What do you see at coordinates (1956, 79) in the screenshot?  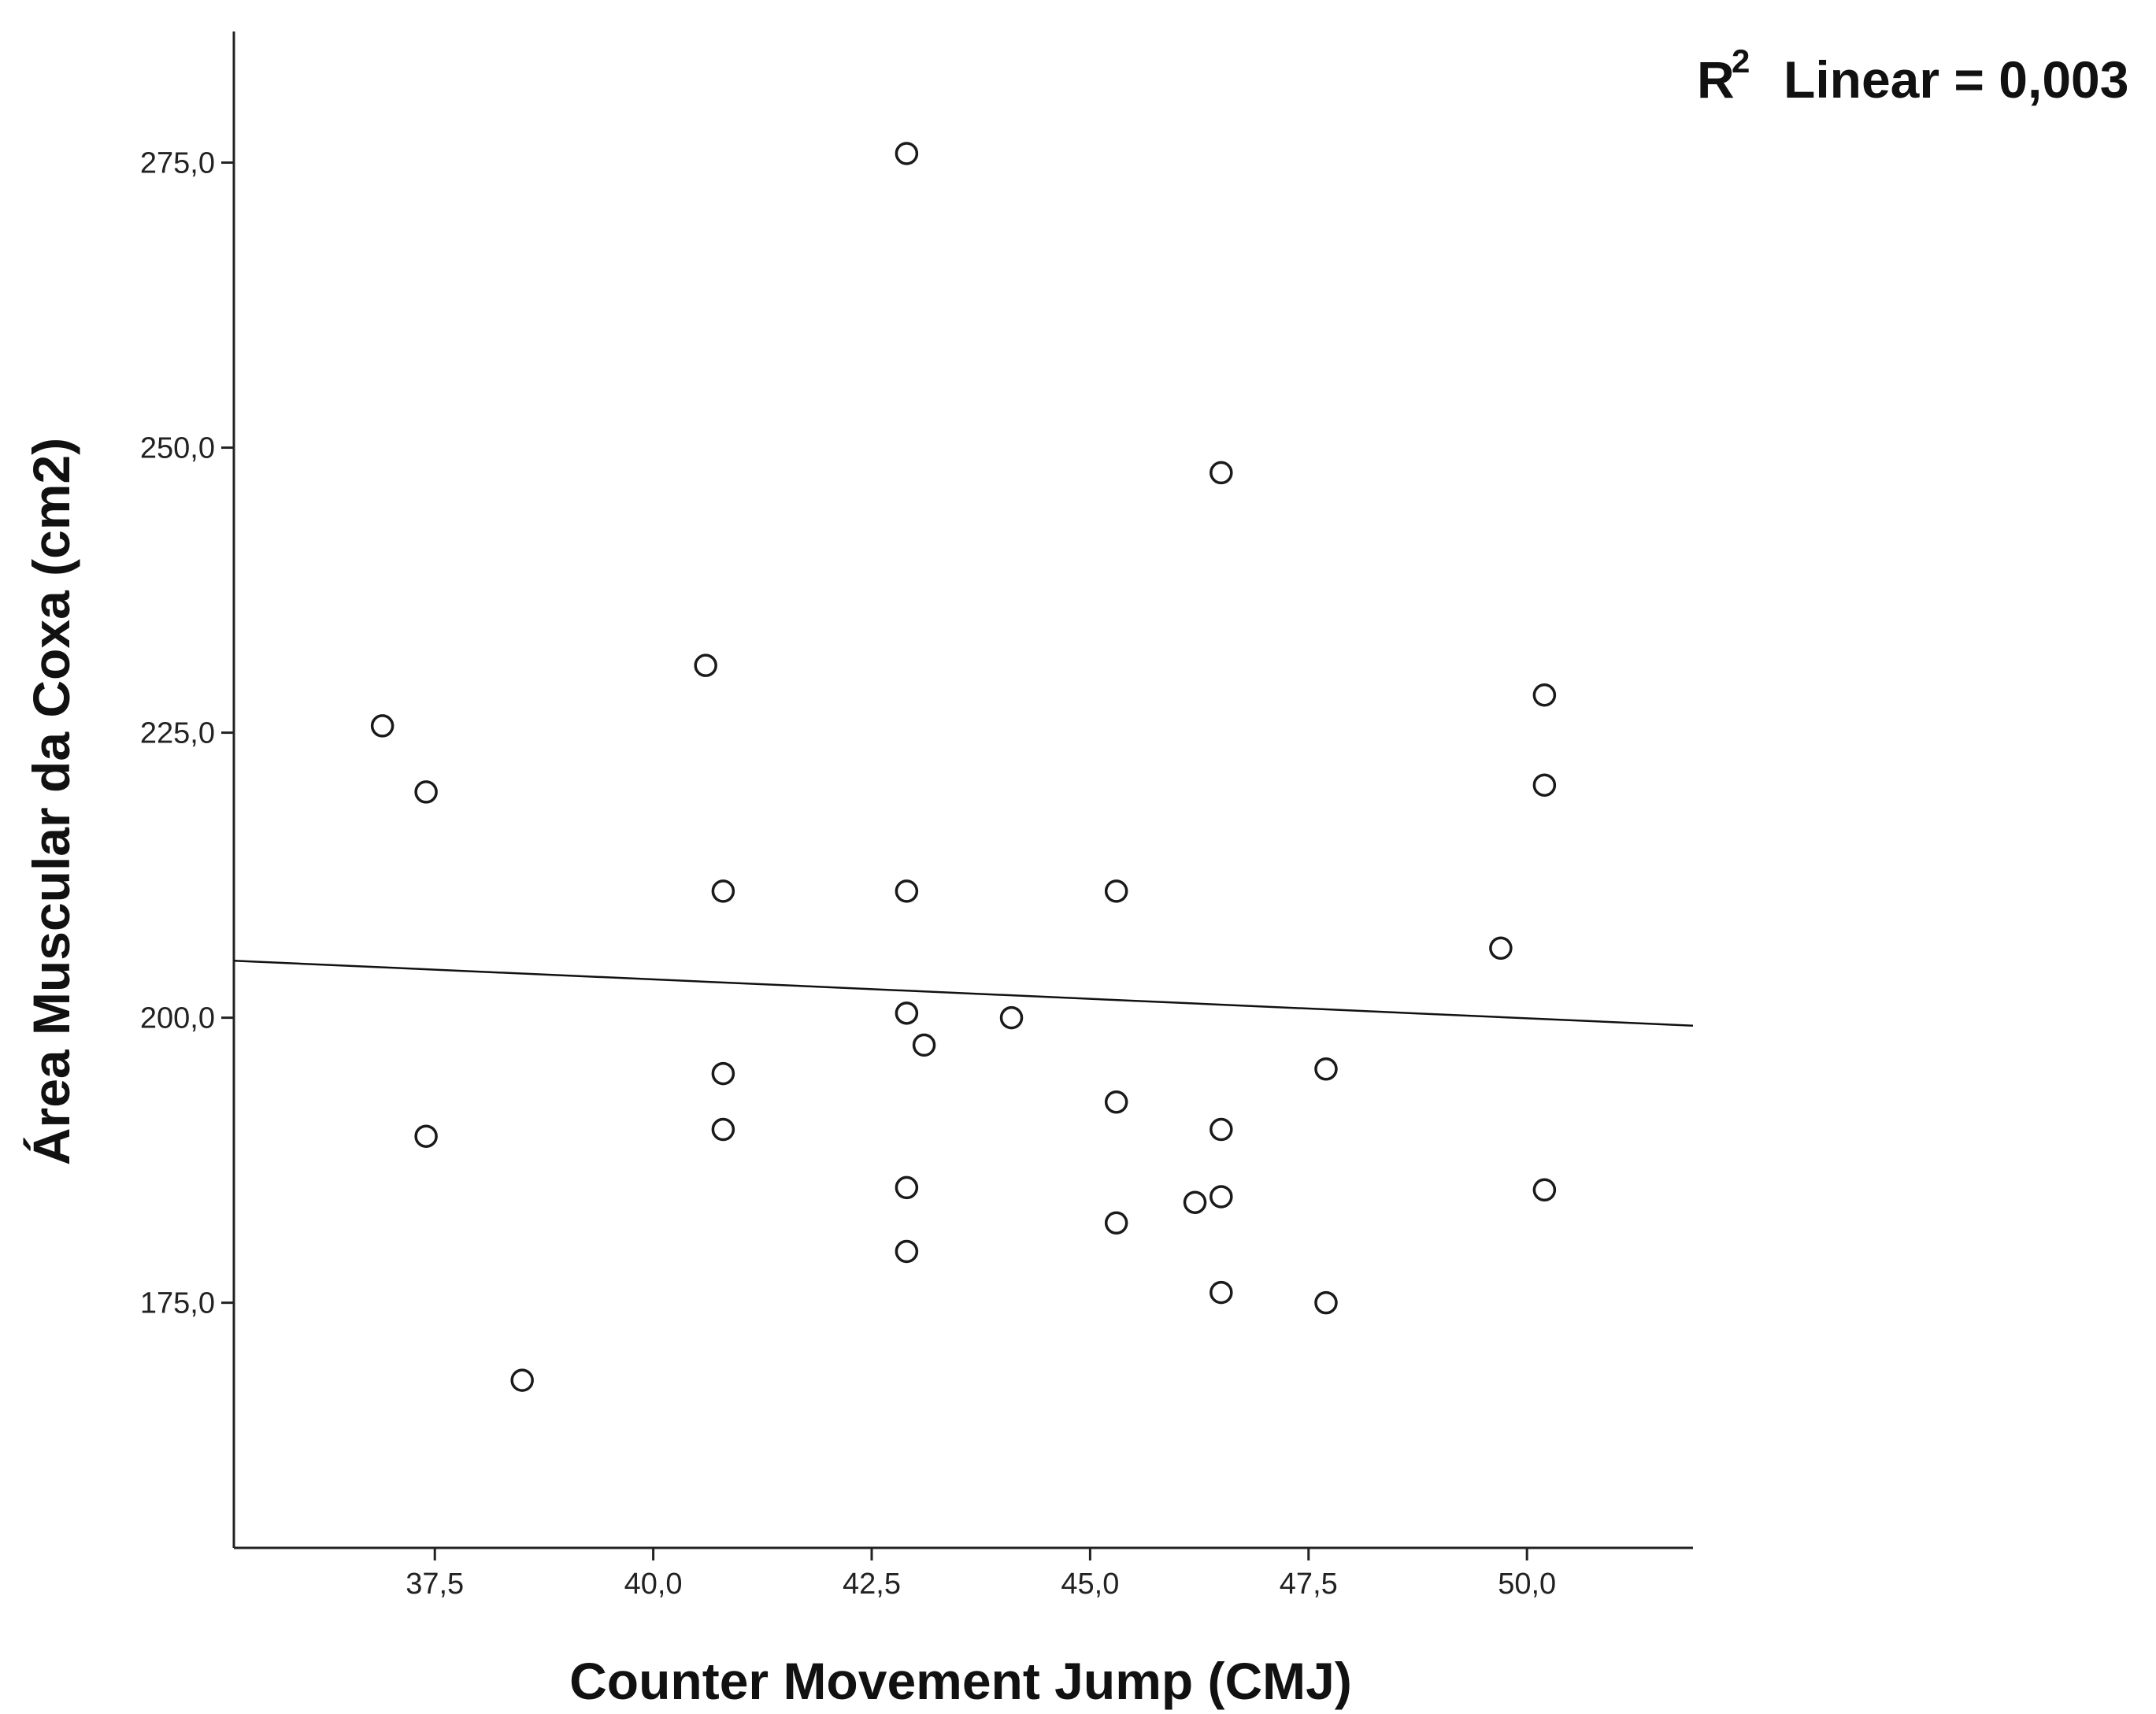 I see `r-squared-value: Linear = 0,003` at bounding box center [1956, 79].